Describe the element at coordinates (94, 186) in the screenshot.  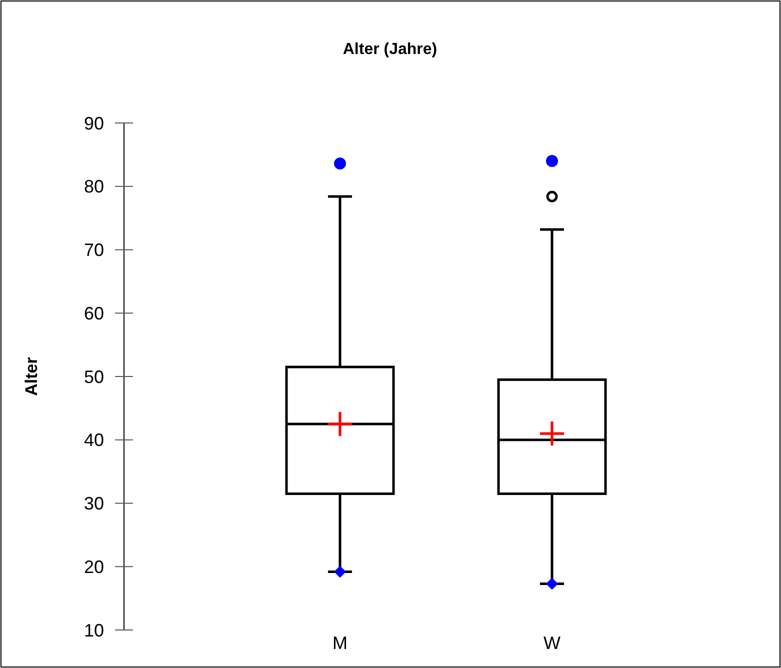
I see `y-tick-label: 80` at that location.